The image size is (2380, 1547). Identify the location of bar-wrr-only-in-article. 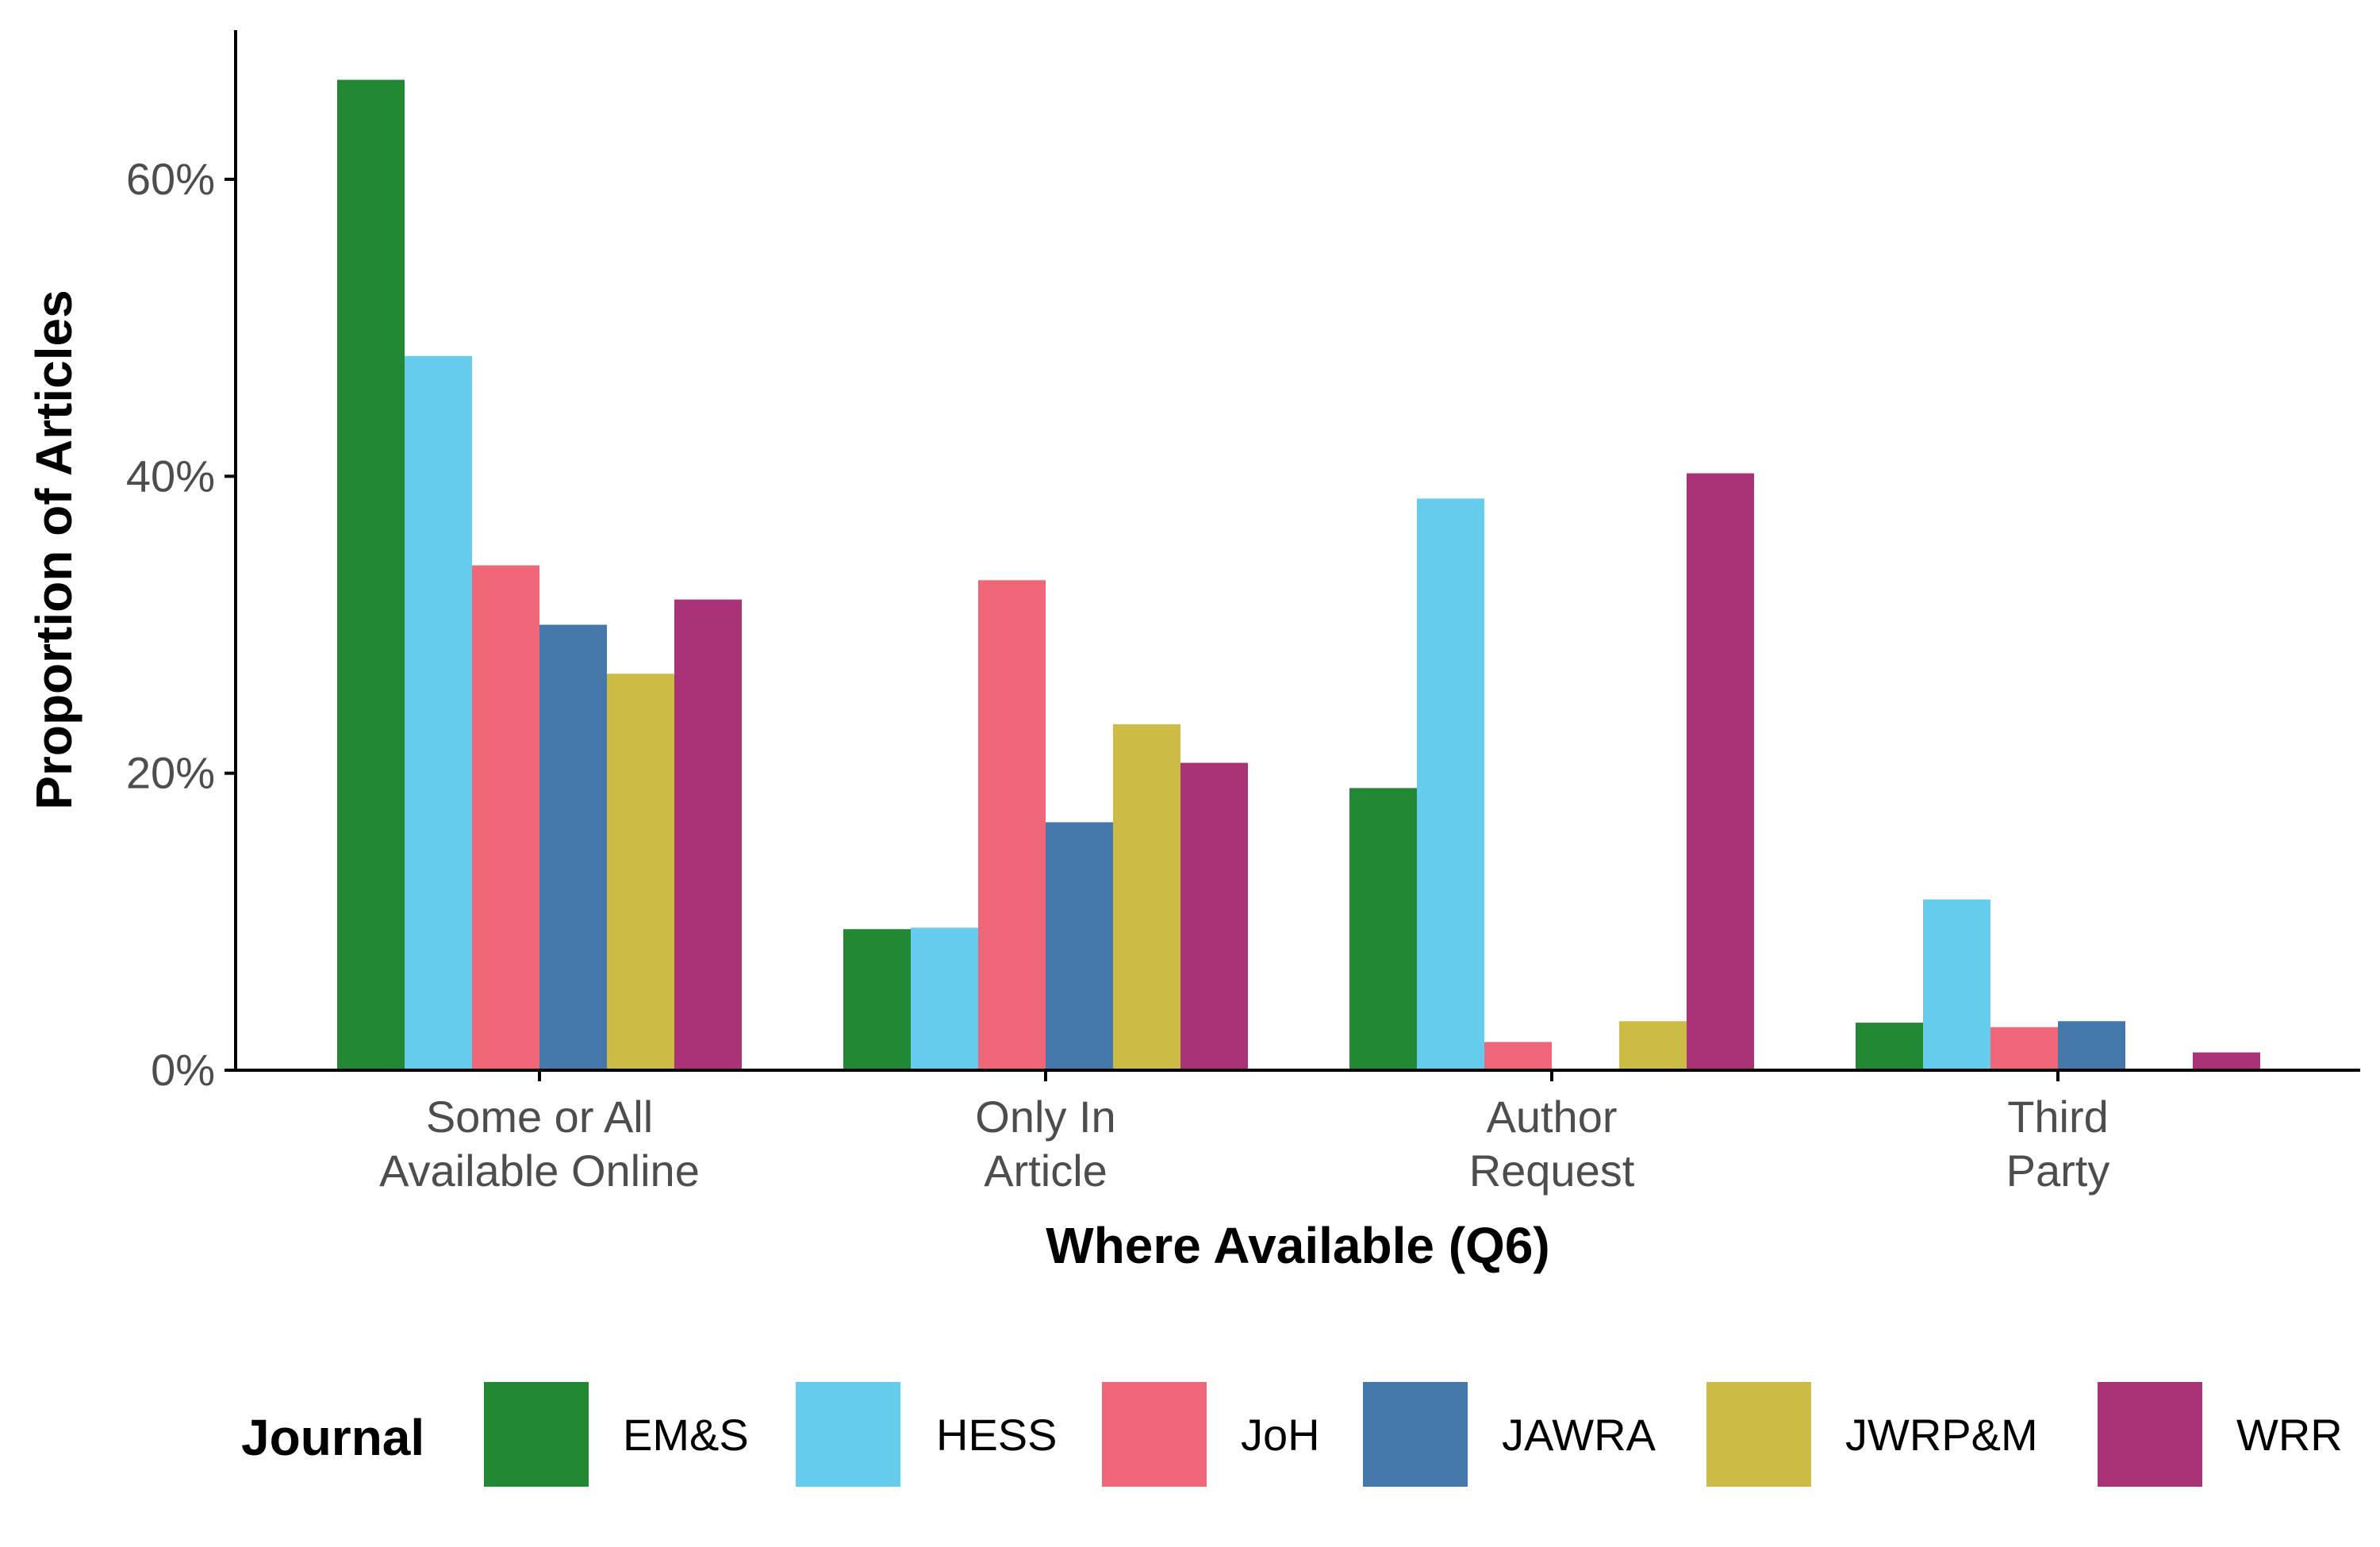
(1214, 916).